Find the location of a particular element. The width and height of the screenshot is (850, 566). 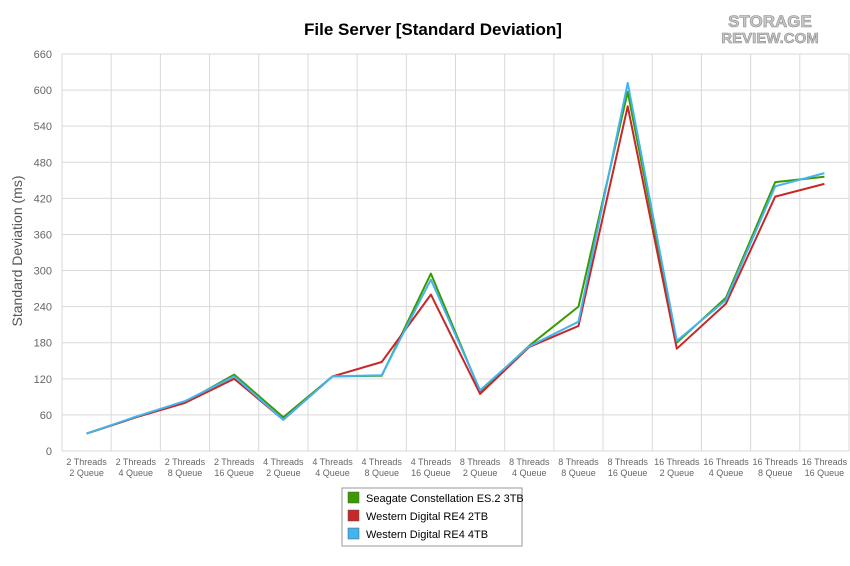

y-tick-label: 540 is located at coordinates (43, 127).